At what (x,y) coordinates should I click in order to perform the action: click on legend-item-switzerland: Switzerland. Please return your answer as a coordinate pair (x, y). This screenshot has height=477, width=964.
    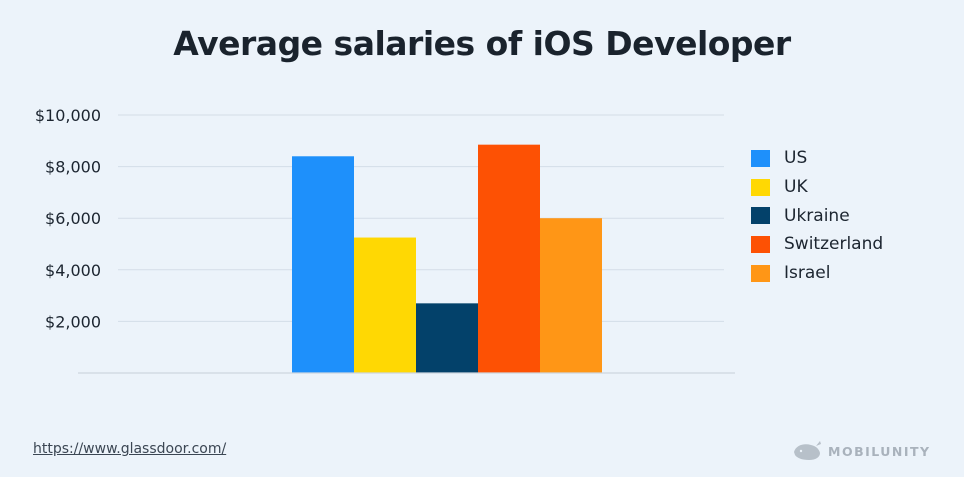
    Looking at the image, I should click on (817, 244).